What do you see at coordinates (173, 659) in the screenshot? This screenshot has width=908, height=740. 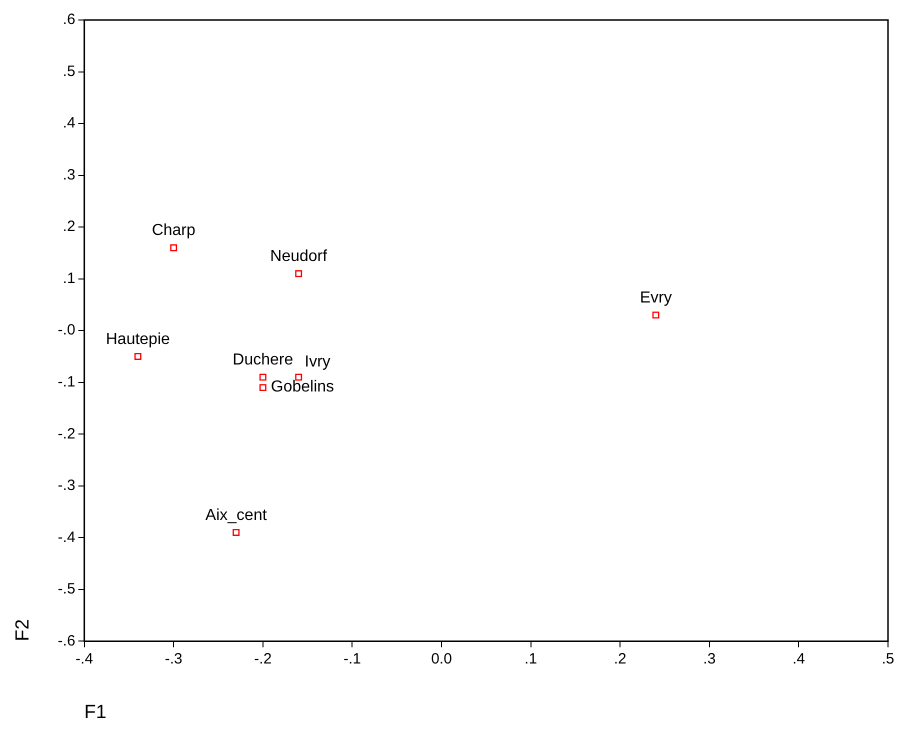 I see `x-tick-label: -.3` at bounding box center [173, 659].